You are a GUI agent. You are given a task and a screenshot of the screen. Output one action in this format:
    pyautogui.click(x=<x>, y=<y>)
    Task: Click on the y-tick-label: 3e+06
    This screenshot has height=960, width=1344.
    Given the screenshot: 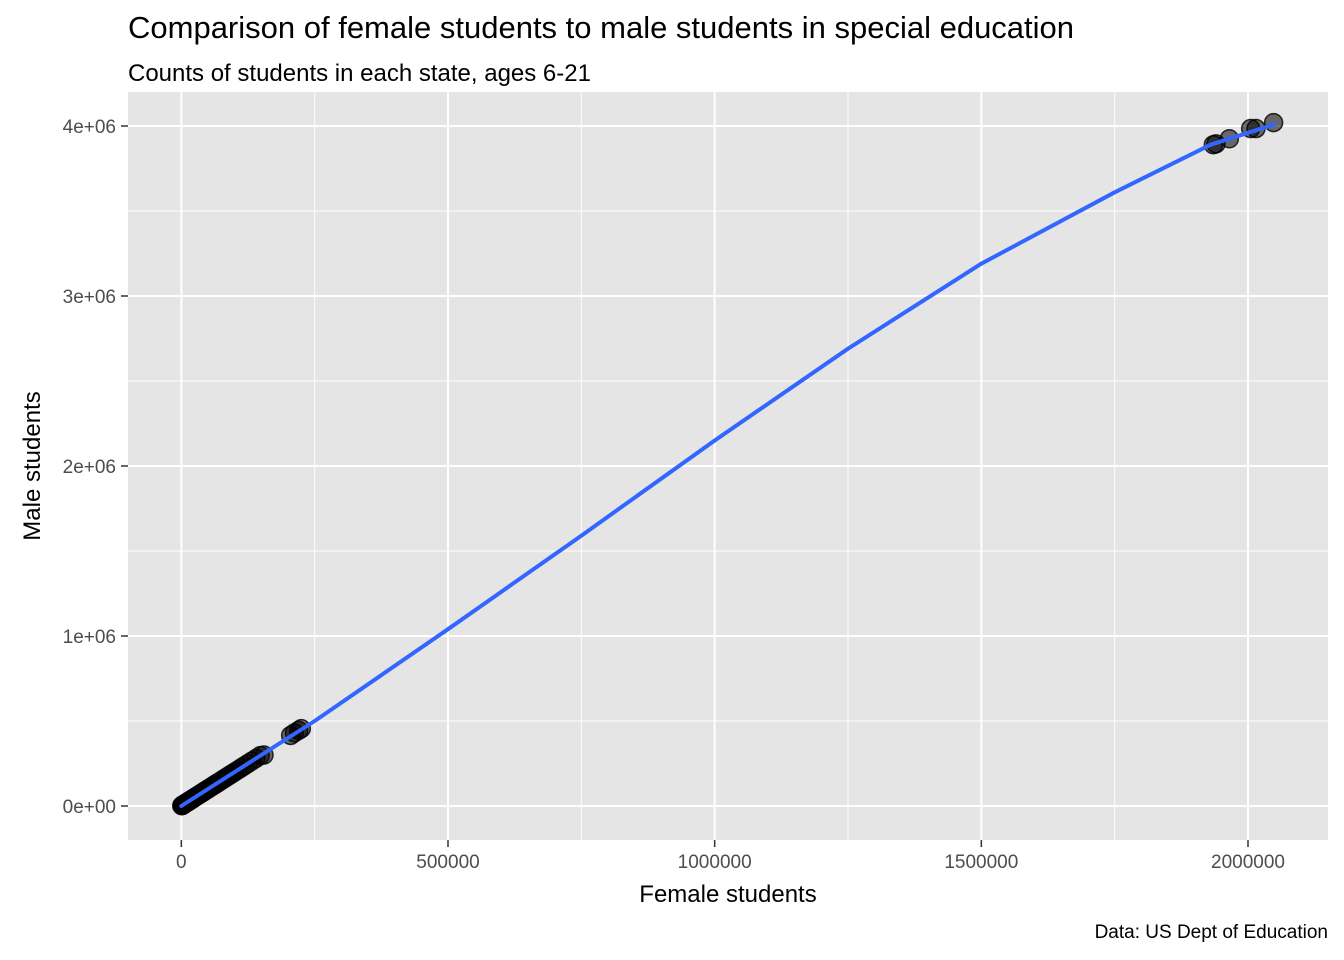 What is the action you would take?
    pyautogui.click(x=89, y=297)
    